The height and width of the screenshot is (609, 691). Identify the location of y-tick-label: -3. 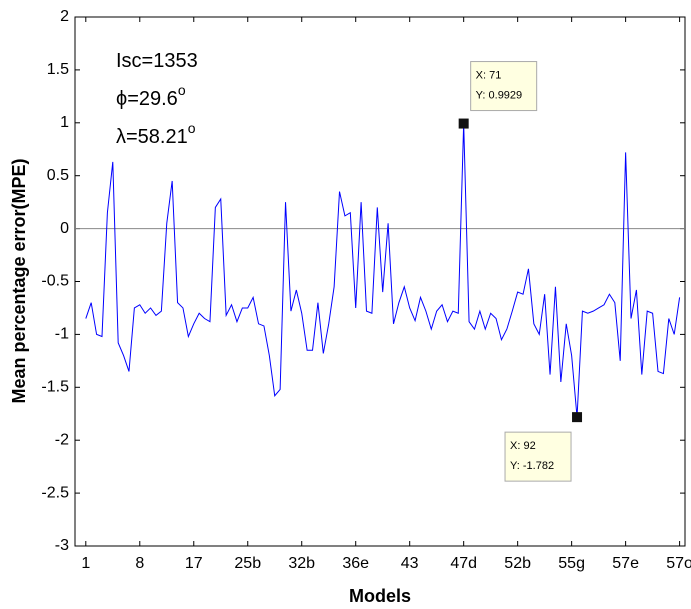
(62, 545).